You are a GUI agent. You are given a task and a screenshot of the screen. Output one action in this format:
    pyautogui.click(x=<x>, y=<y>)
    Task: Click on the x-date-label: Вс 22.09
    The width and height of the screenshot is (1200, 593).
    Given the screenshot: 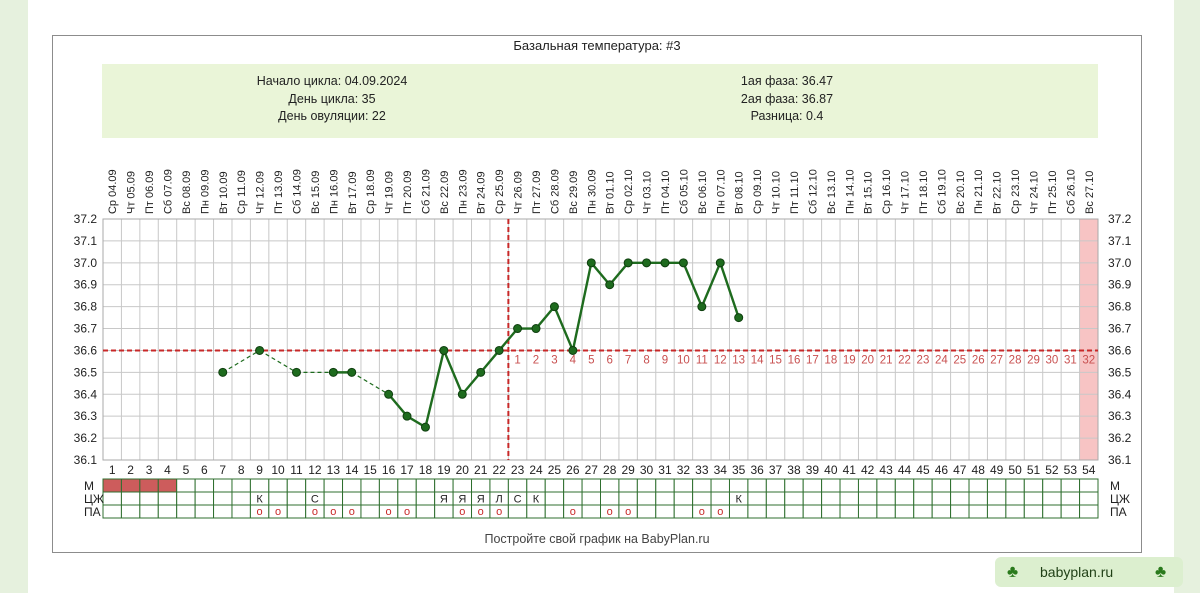 What is the action you would take?
    pyautogui.click(x=445, y=192)
    